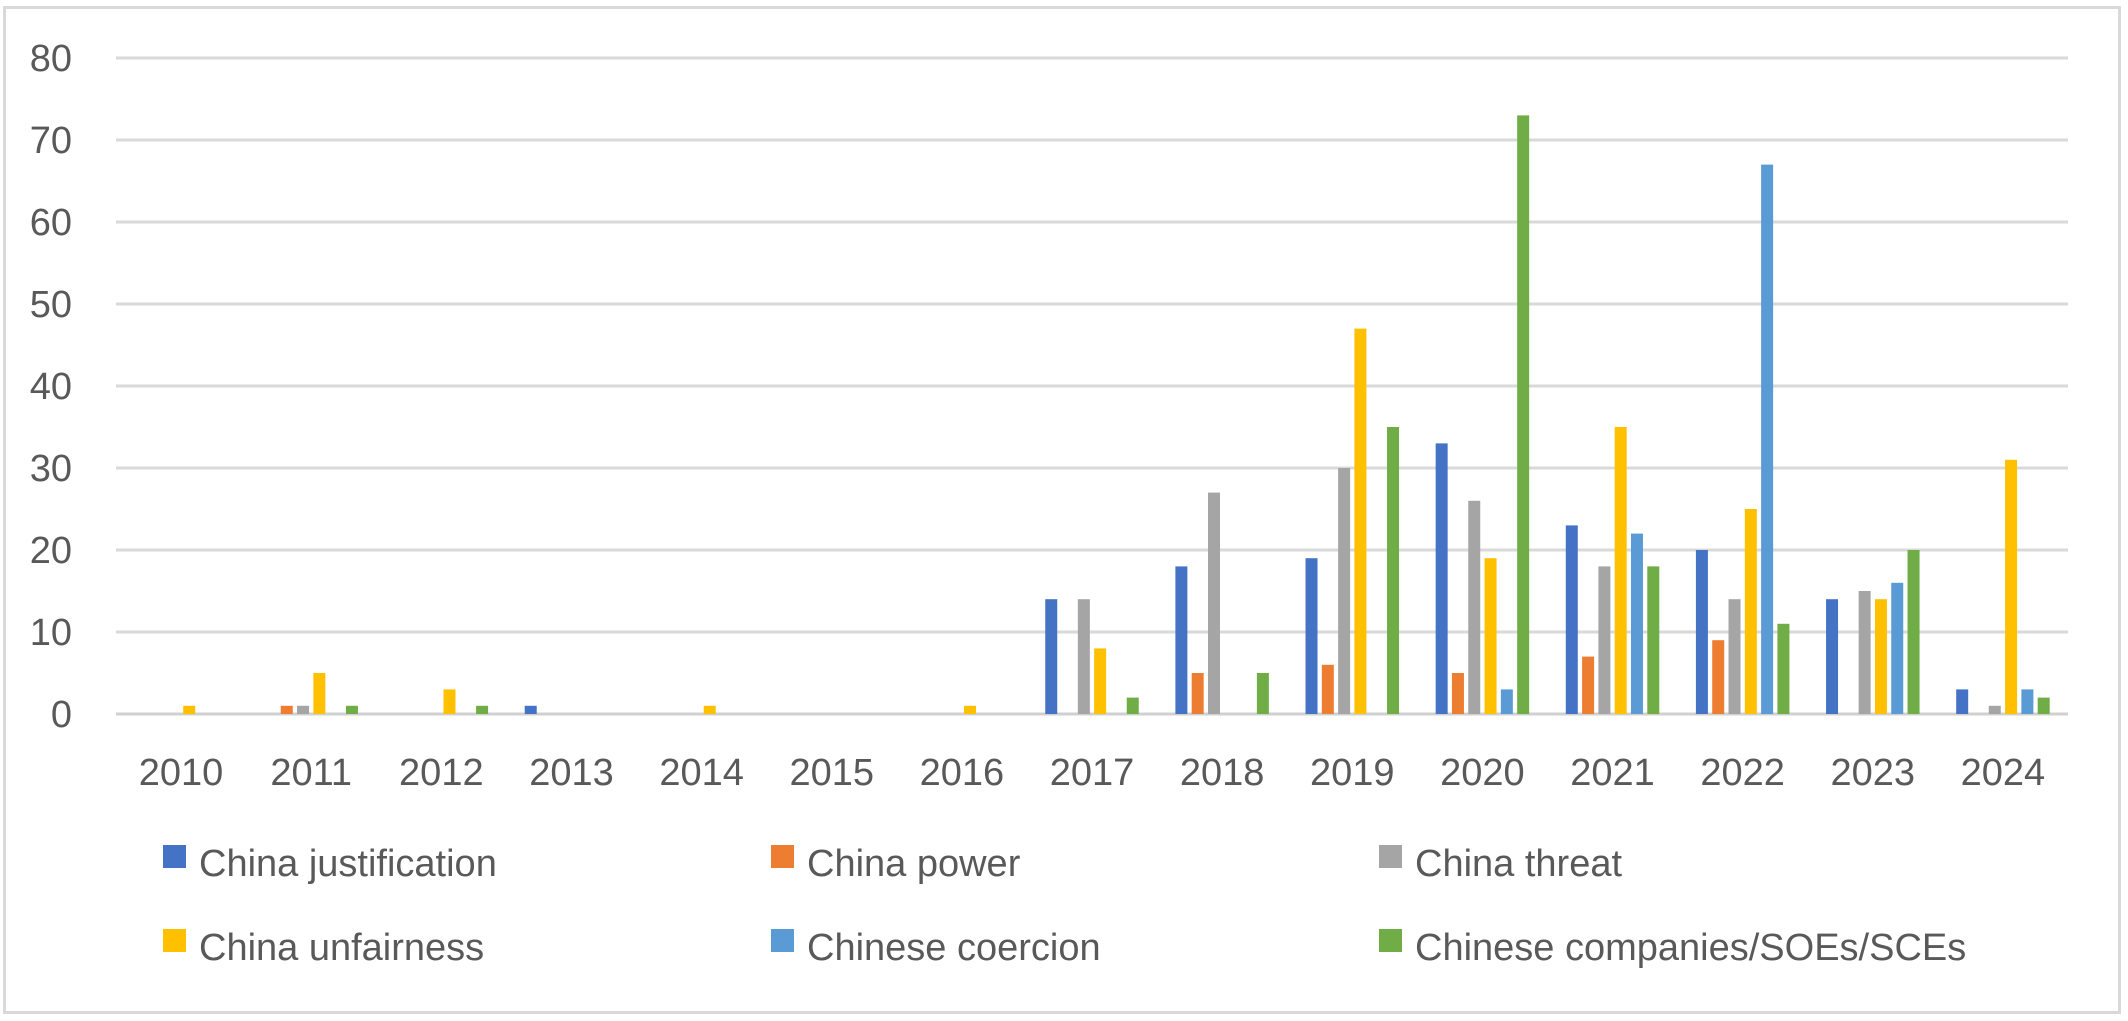  What do you see at coordinates (701, 773) in the screenshot?
I see `x-tick-label: 2014` at bounding box center [701, 773].